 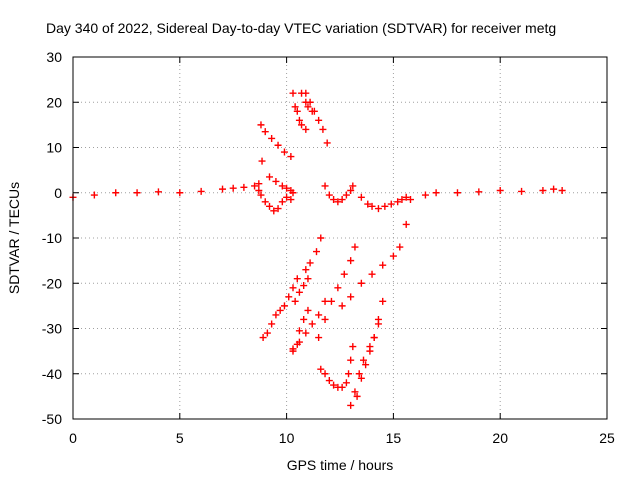 What do you see at coordinates (337, 367) in the screenshot?
I see `series-trough-12h` at bounding box center [337, 367].